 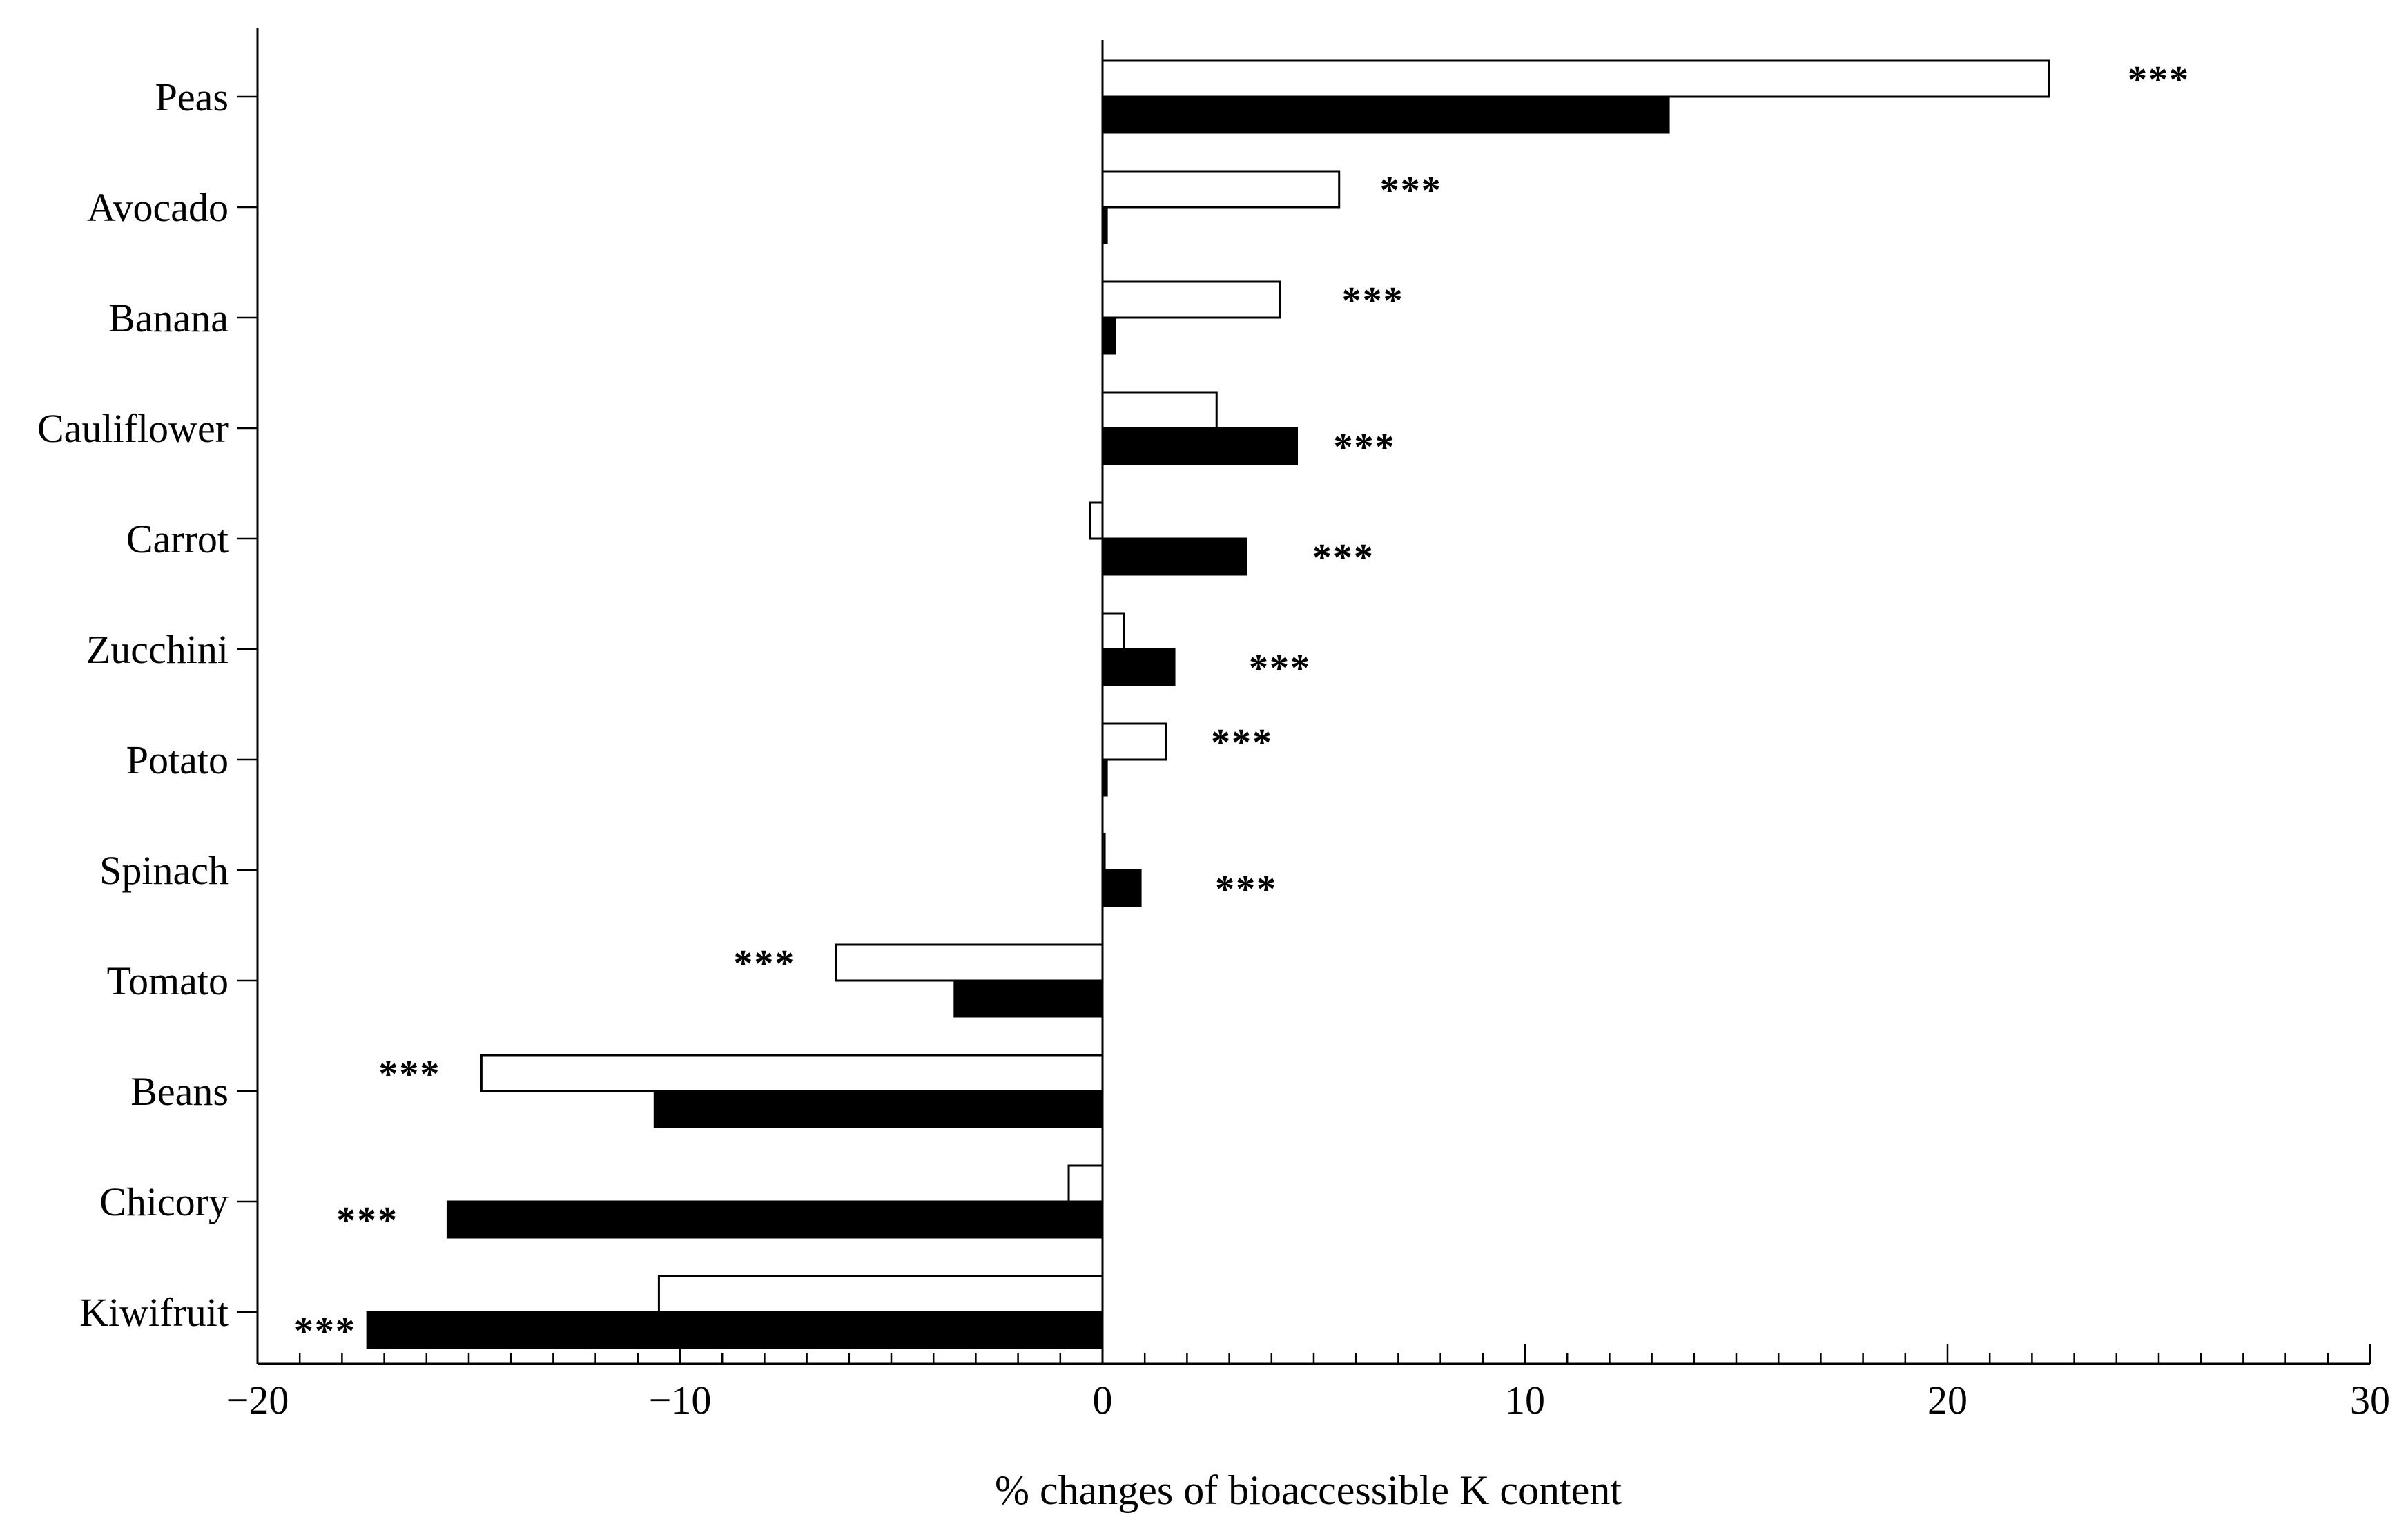 What do you see at coordinates (1103, 1400) in the screenshot?
I see `x-tick-label-0: 0` at bounding box center [1103, 1400].